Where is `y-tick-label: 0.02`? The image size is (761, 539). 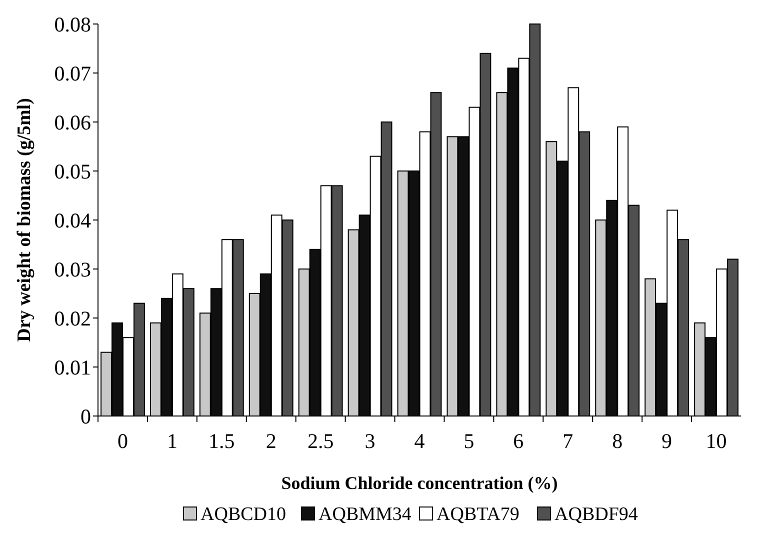
y-tick-label: 0.02 is located at coordinates (72, 318).